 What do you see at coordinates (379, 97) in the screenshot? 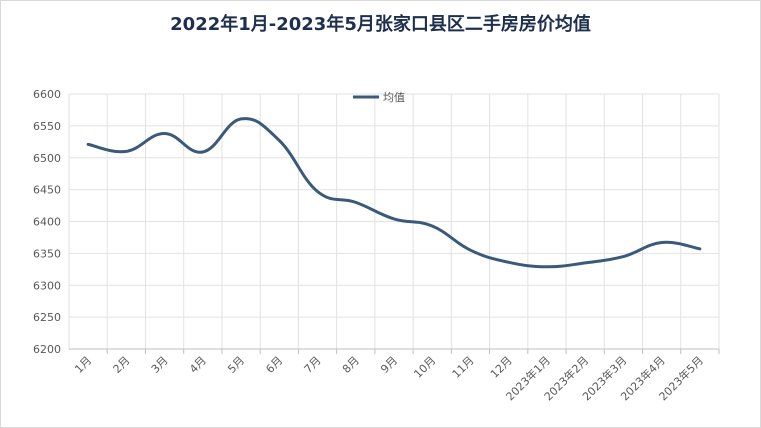
I see `legend: 均值` at bounding box center [379, 97].